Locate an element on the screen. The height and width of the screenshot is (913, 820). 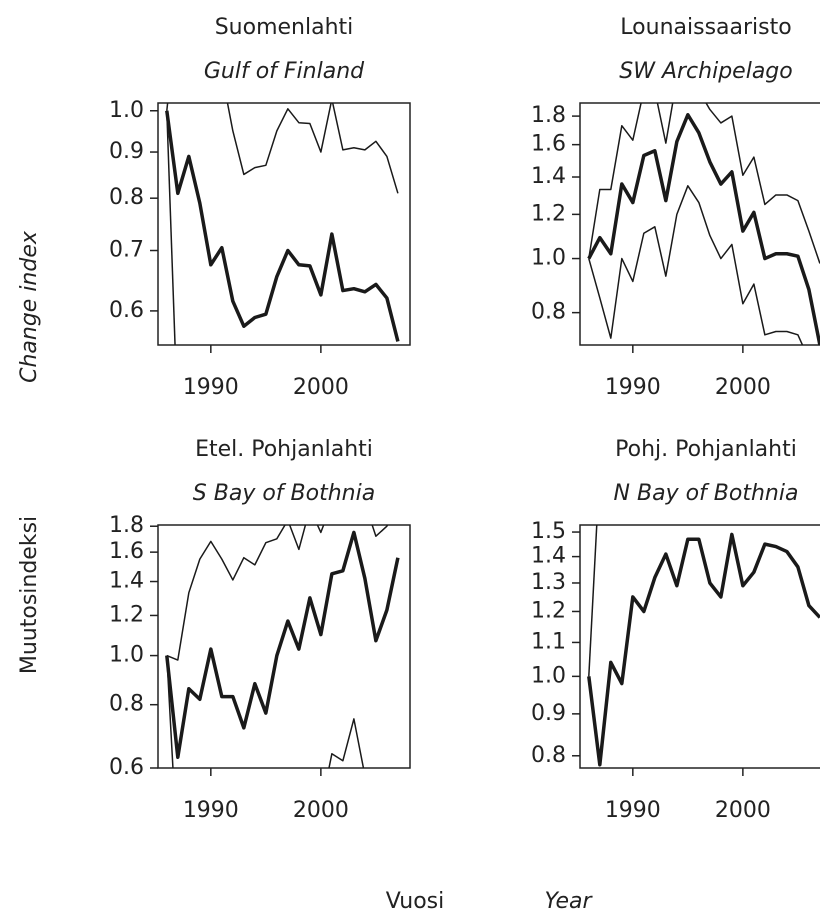
chart-subtitle: Gulf of Finland is located at coordinates (284, 71).